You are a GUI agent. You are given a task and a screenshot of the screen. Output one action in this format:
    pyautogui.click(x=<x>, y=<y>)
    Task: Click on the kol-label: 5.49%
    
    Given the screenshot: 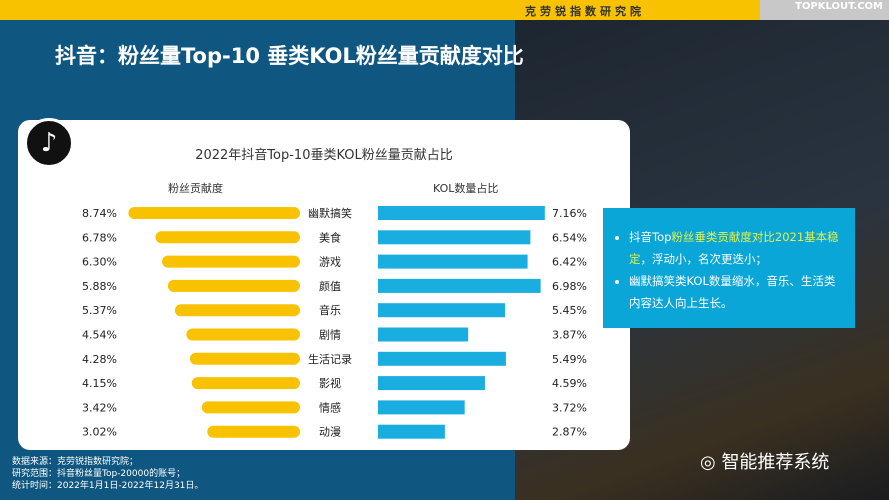 What is the action you would take?
    pyautogui.click(x=569, y=359)
    